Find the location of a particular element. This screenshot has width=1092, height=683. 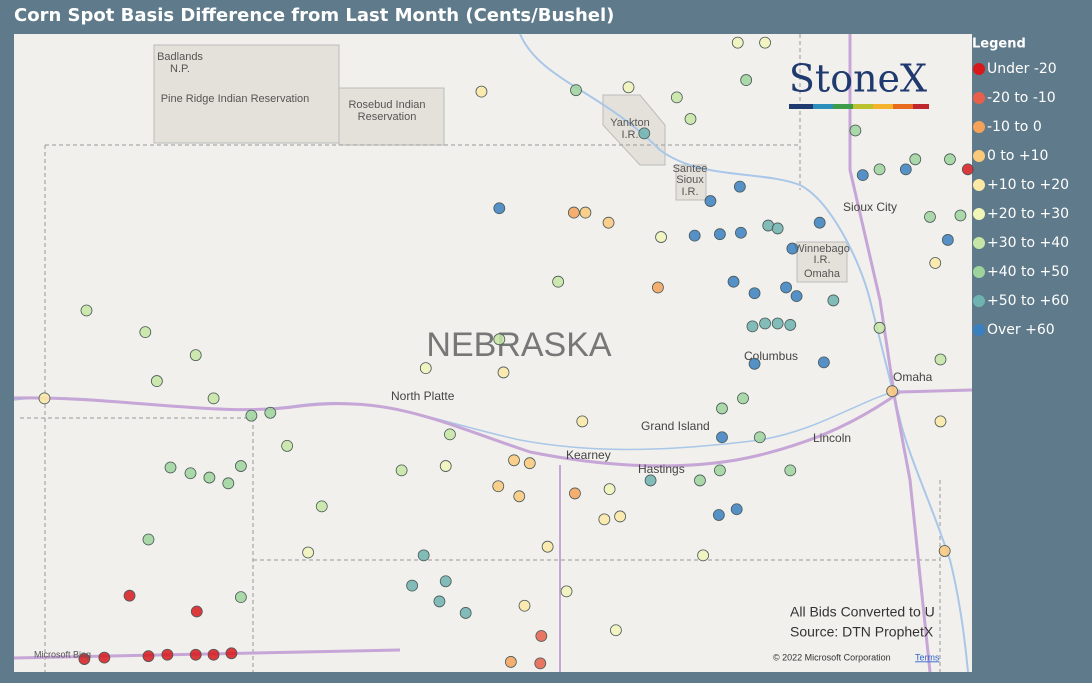

brand-logo: StoneX is located at coordinates (858, 79).